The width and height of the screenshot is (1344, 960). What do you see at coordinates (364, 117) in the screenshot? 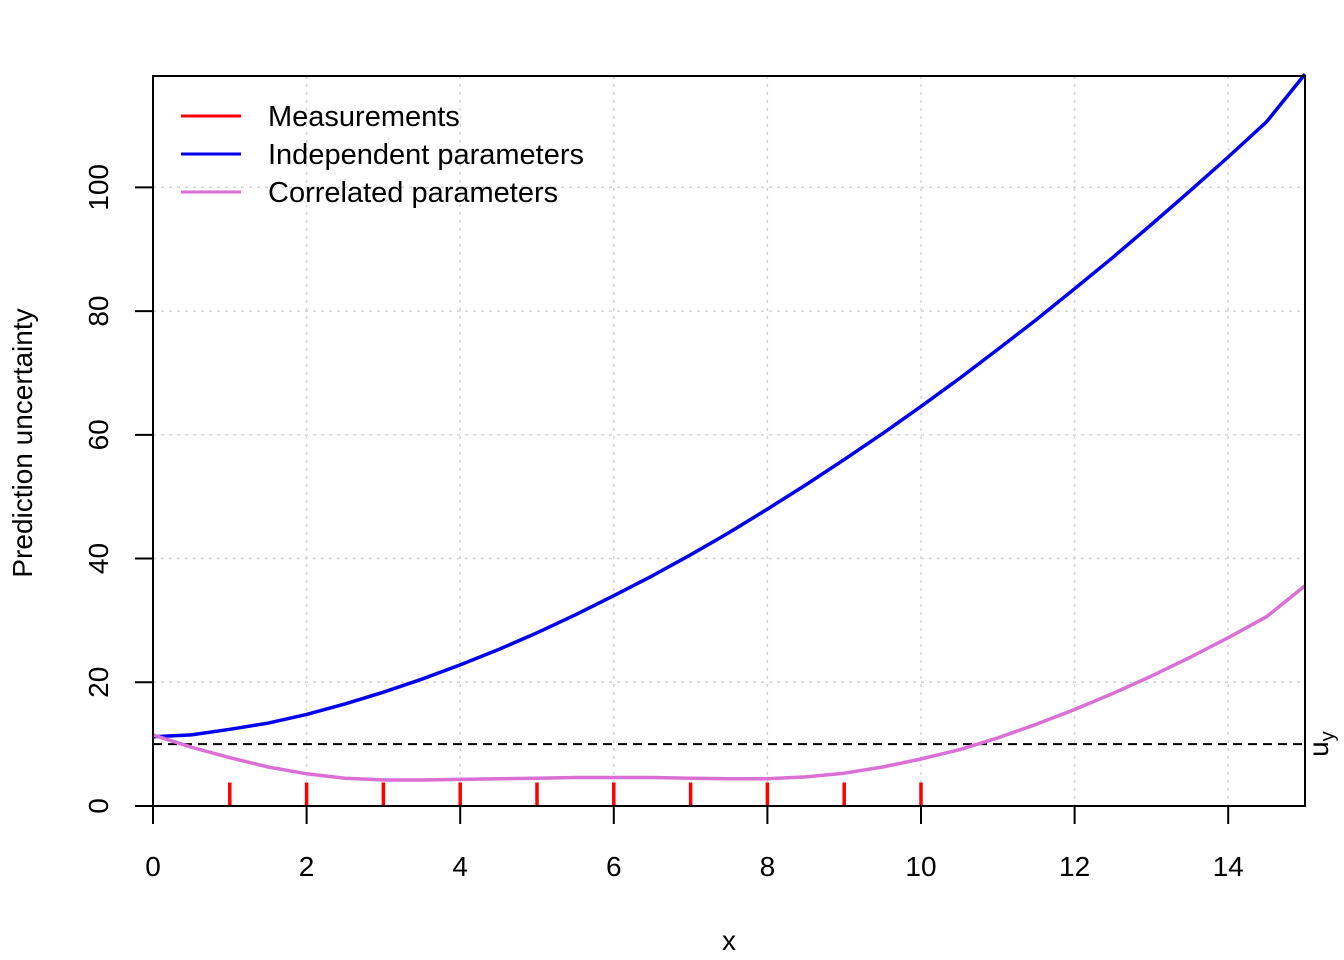
I see `legend-label-measurements: Measurements` at bounding box center [364, 117].